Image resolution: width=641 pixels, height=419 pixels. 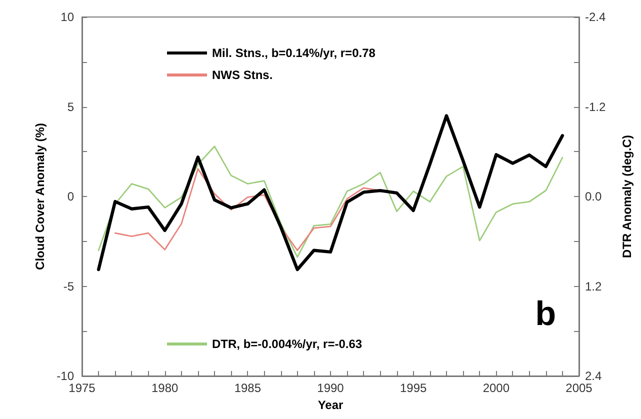 What do you see at coordinates (70, 107) in the screenshot?
I see `y-tick-label: 5` at bounding box center [70, 107].